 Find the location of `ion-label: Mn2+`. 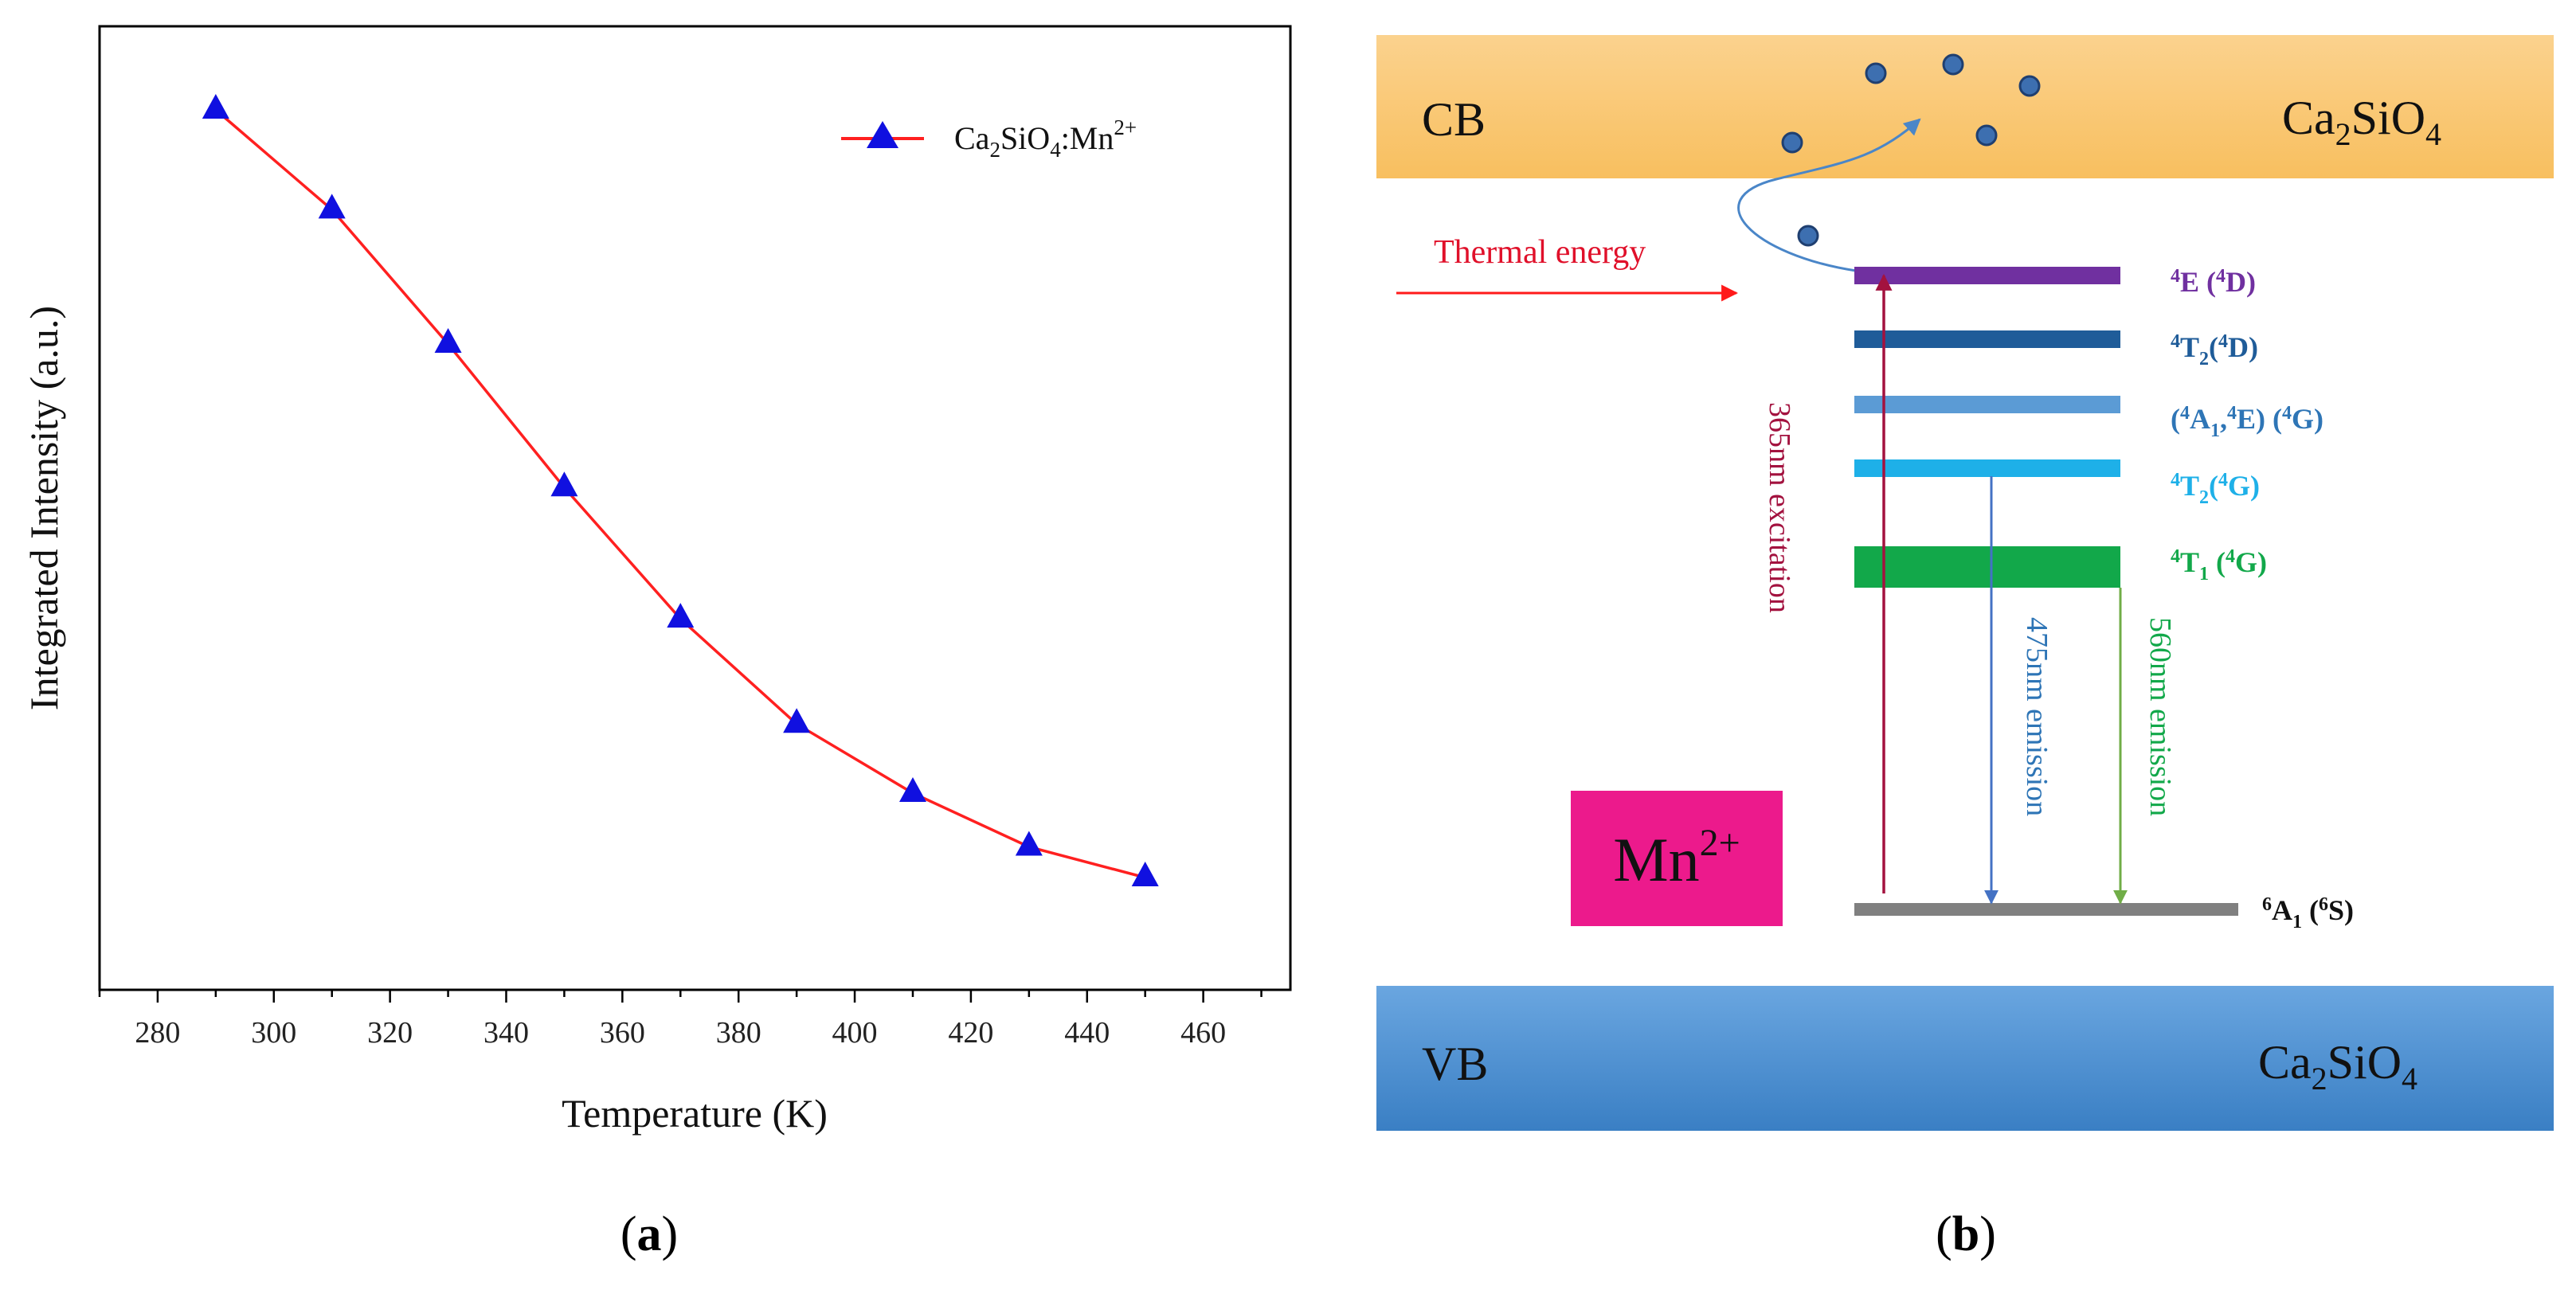

ion-label: Mn2+ is located at coordinates (1676, 858).